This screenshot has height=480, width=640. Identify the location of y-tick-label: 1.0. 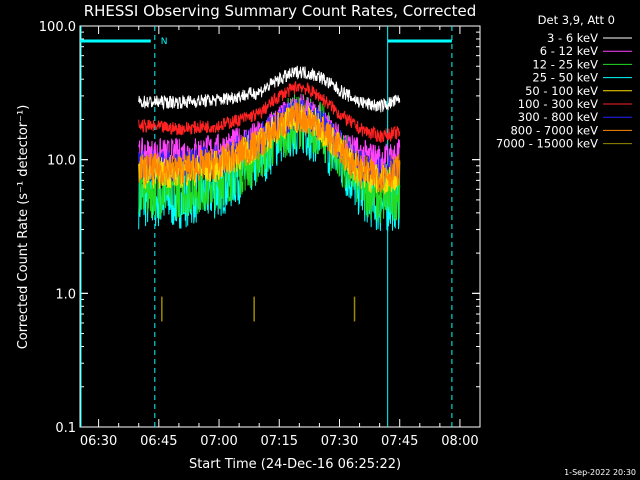
(65, 294).